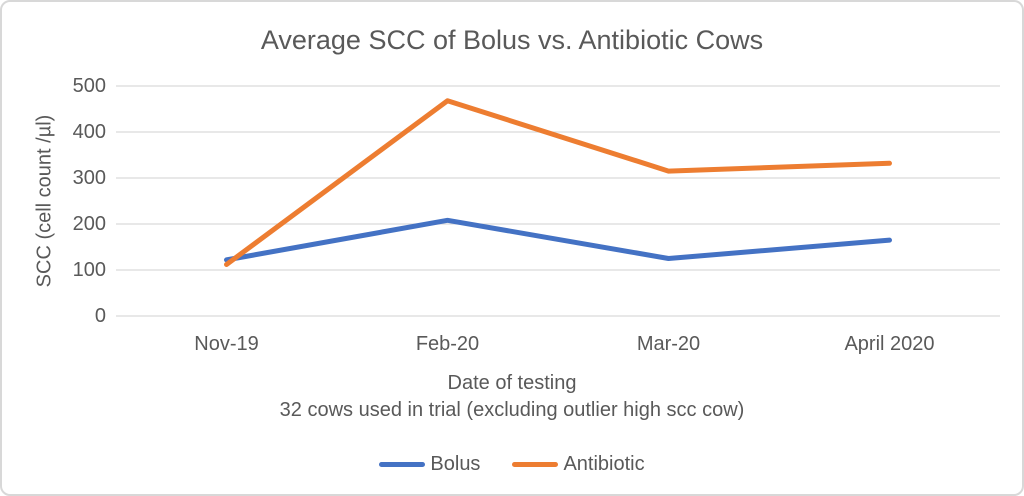 This screenshot has width=1024, height=496. Describe the element at coordinates (89, 270) in the screenshot. I see `y-tick-label: 100` at that location.